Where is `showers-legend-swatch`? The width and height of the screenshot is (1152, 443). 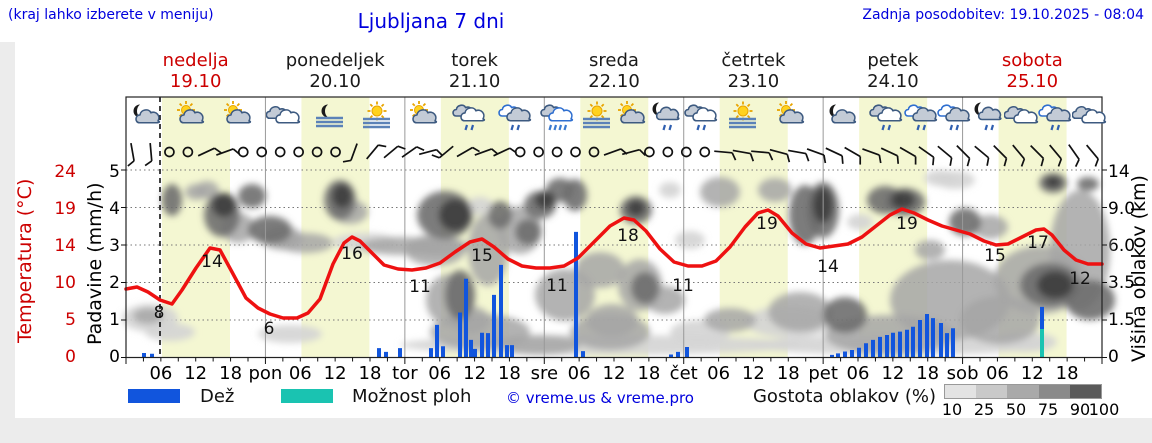
showers-legend-swatch is located at coordinates (307, 396).